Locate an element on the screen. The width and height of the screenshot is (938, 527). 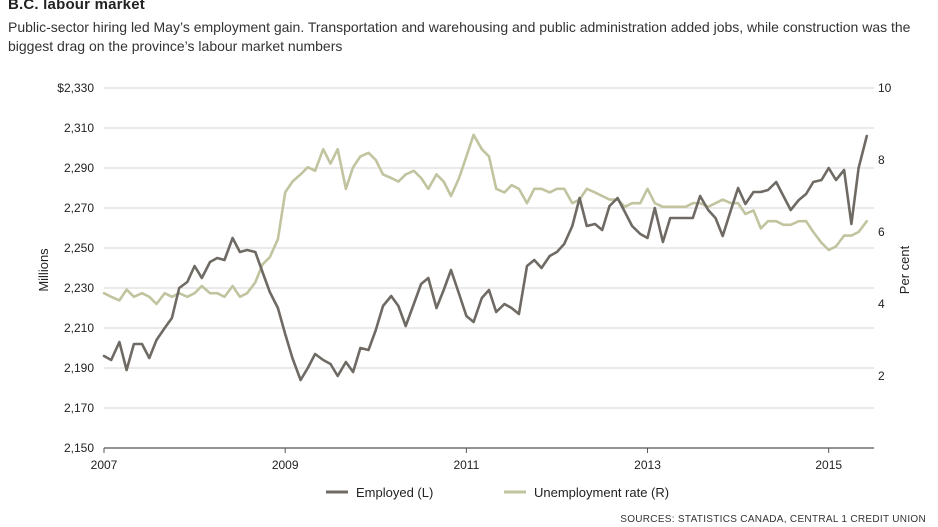
right-tick-label: 4 is located at coordinates (881, 304).